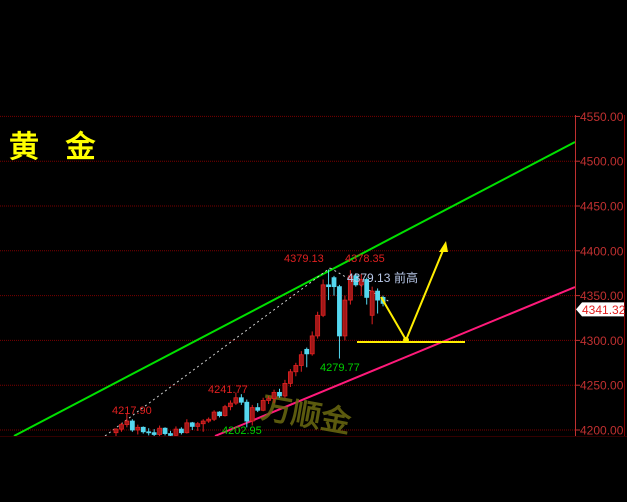 The height and width of the screenshot is (502, 627). Describe the element at coordinates (602, 296) in the screenshot. I see `y-tick-label: 4350.00` at that location.